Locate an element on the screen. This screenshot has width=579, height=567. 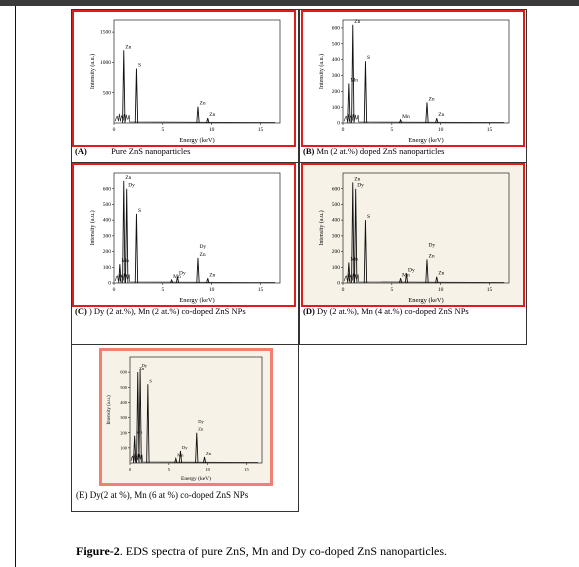
page-left-rule is located at coordinates (15, 286).